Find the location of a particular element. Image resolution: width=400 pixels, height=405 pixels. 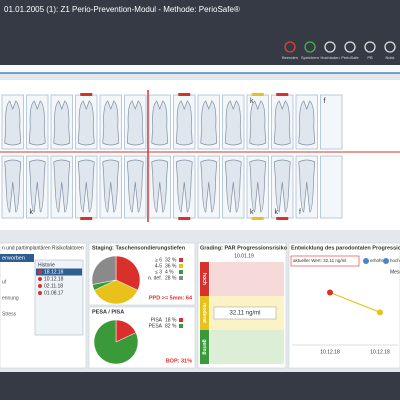

pie-note: BOP: 31% is located at coordinates (179, 361).